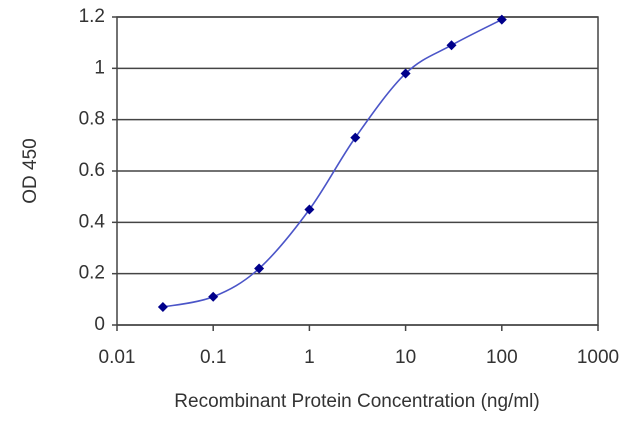 This screenshot has height=427, width=640. What do you see at coordinates (99, 324) in the screenshot?
I see `y-tick-label: 0` at bounding box center [99, 324].